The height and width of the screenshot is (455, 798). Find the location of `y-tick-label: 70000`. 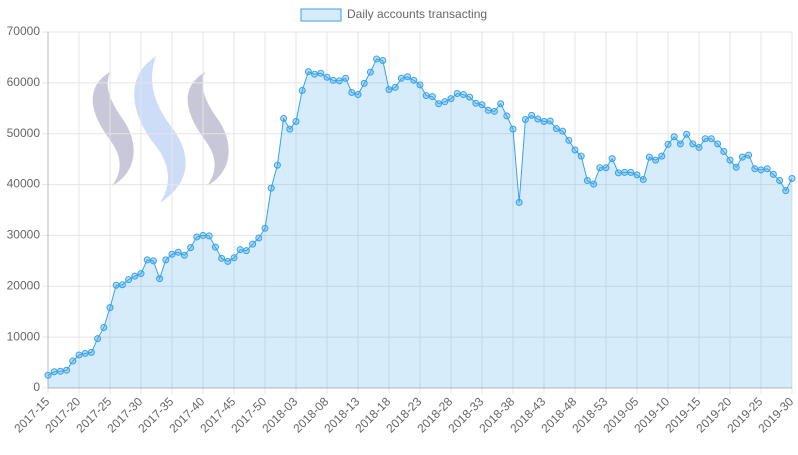

y-tick-label: 70000 is located at coordinates (24, 31).